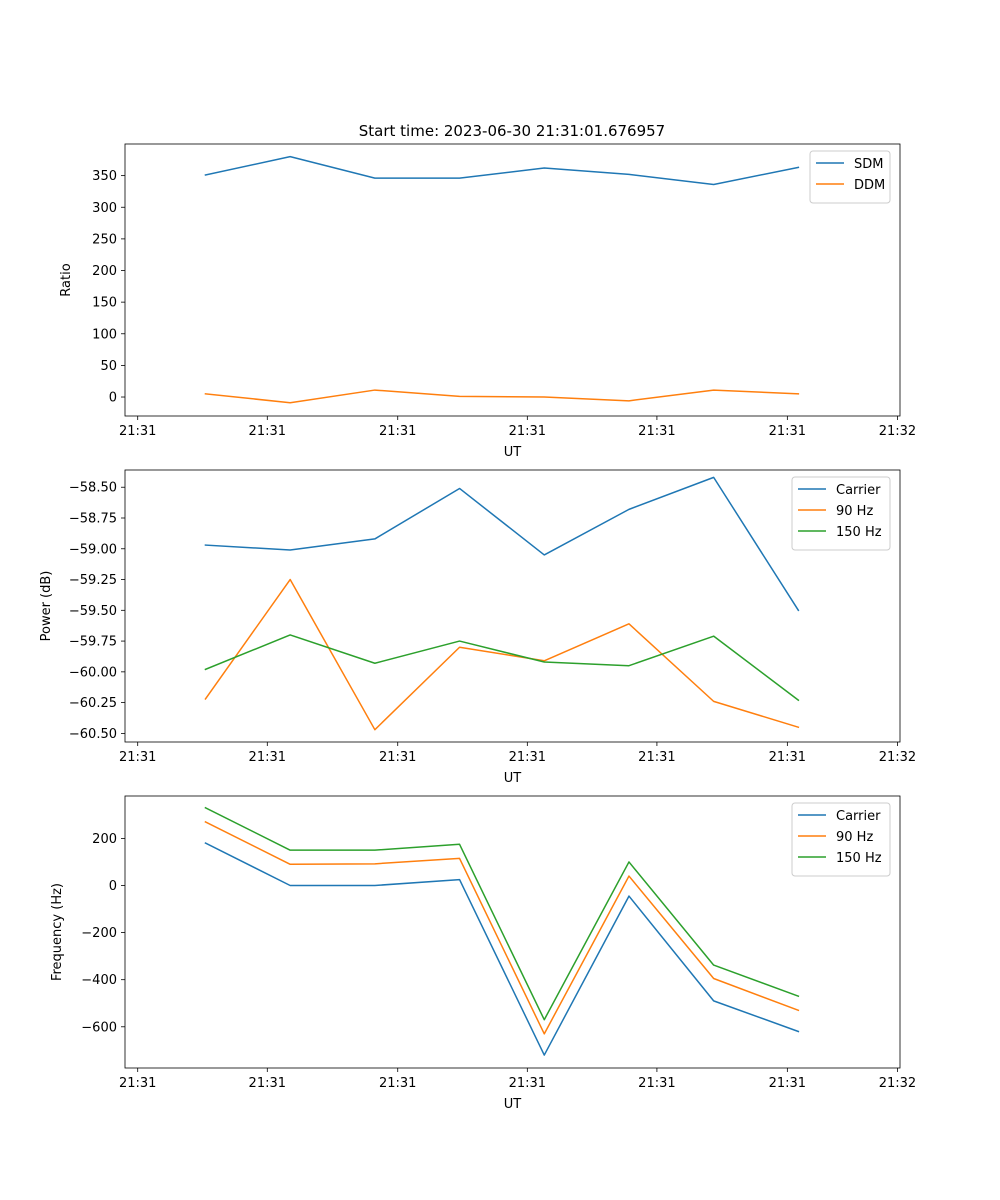 The width and height of the screenshot is (1000, 1200). I want to click on frequency-y-tick-label: −200, so click(99, 933).